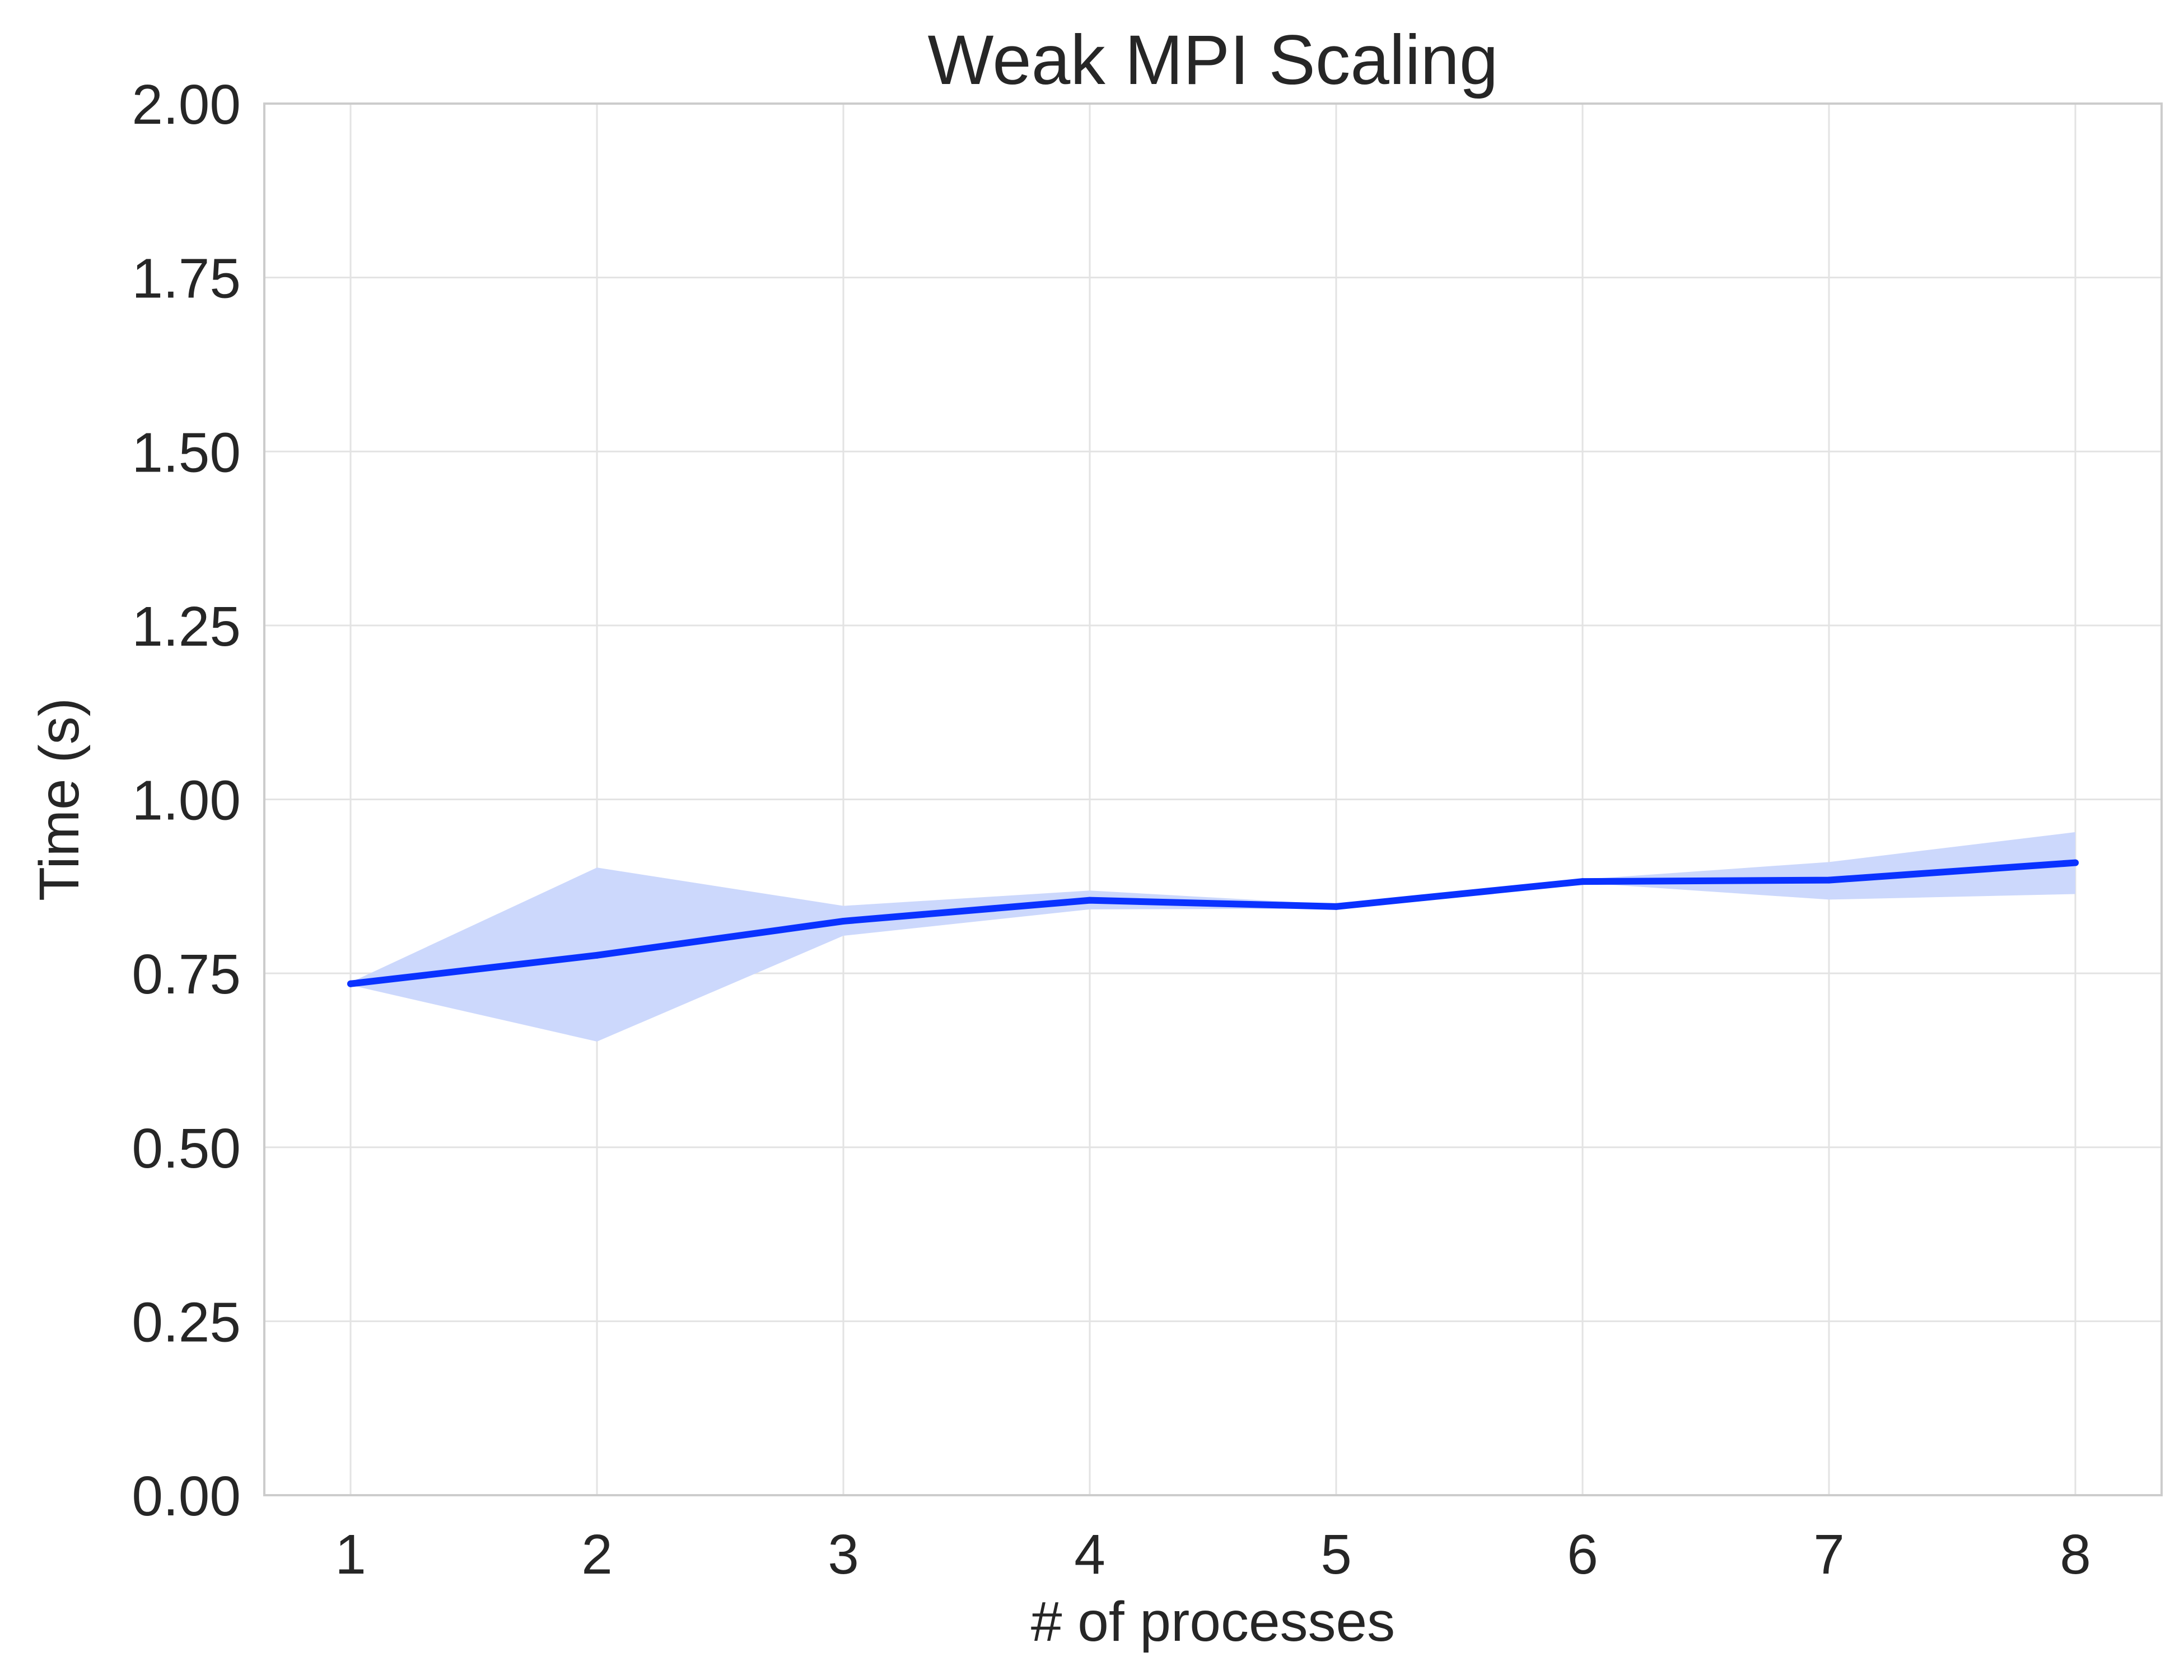 This screenshot has height=1680, width=2184. Describe the element at coordinates (186, 975) in the screenshot. I see `y-tick-label: 0.75` at that location.